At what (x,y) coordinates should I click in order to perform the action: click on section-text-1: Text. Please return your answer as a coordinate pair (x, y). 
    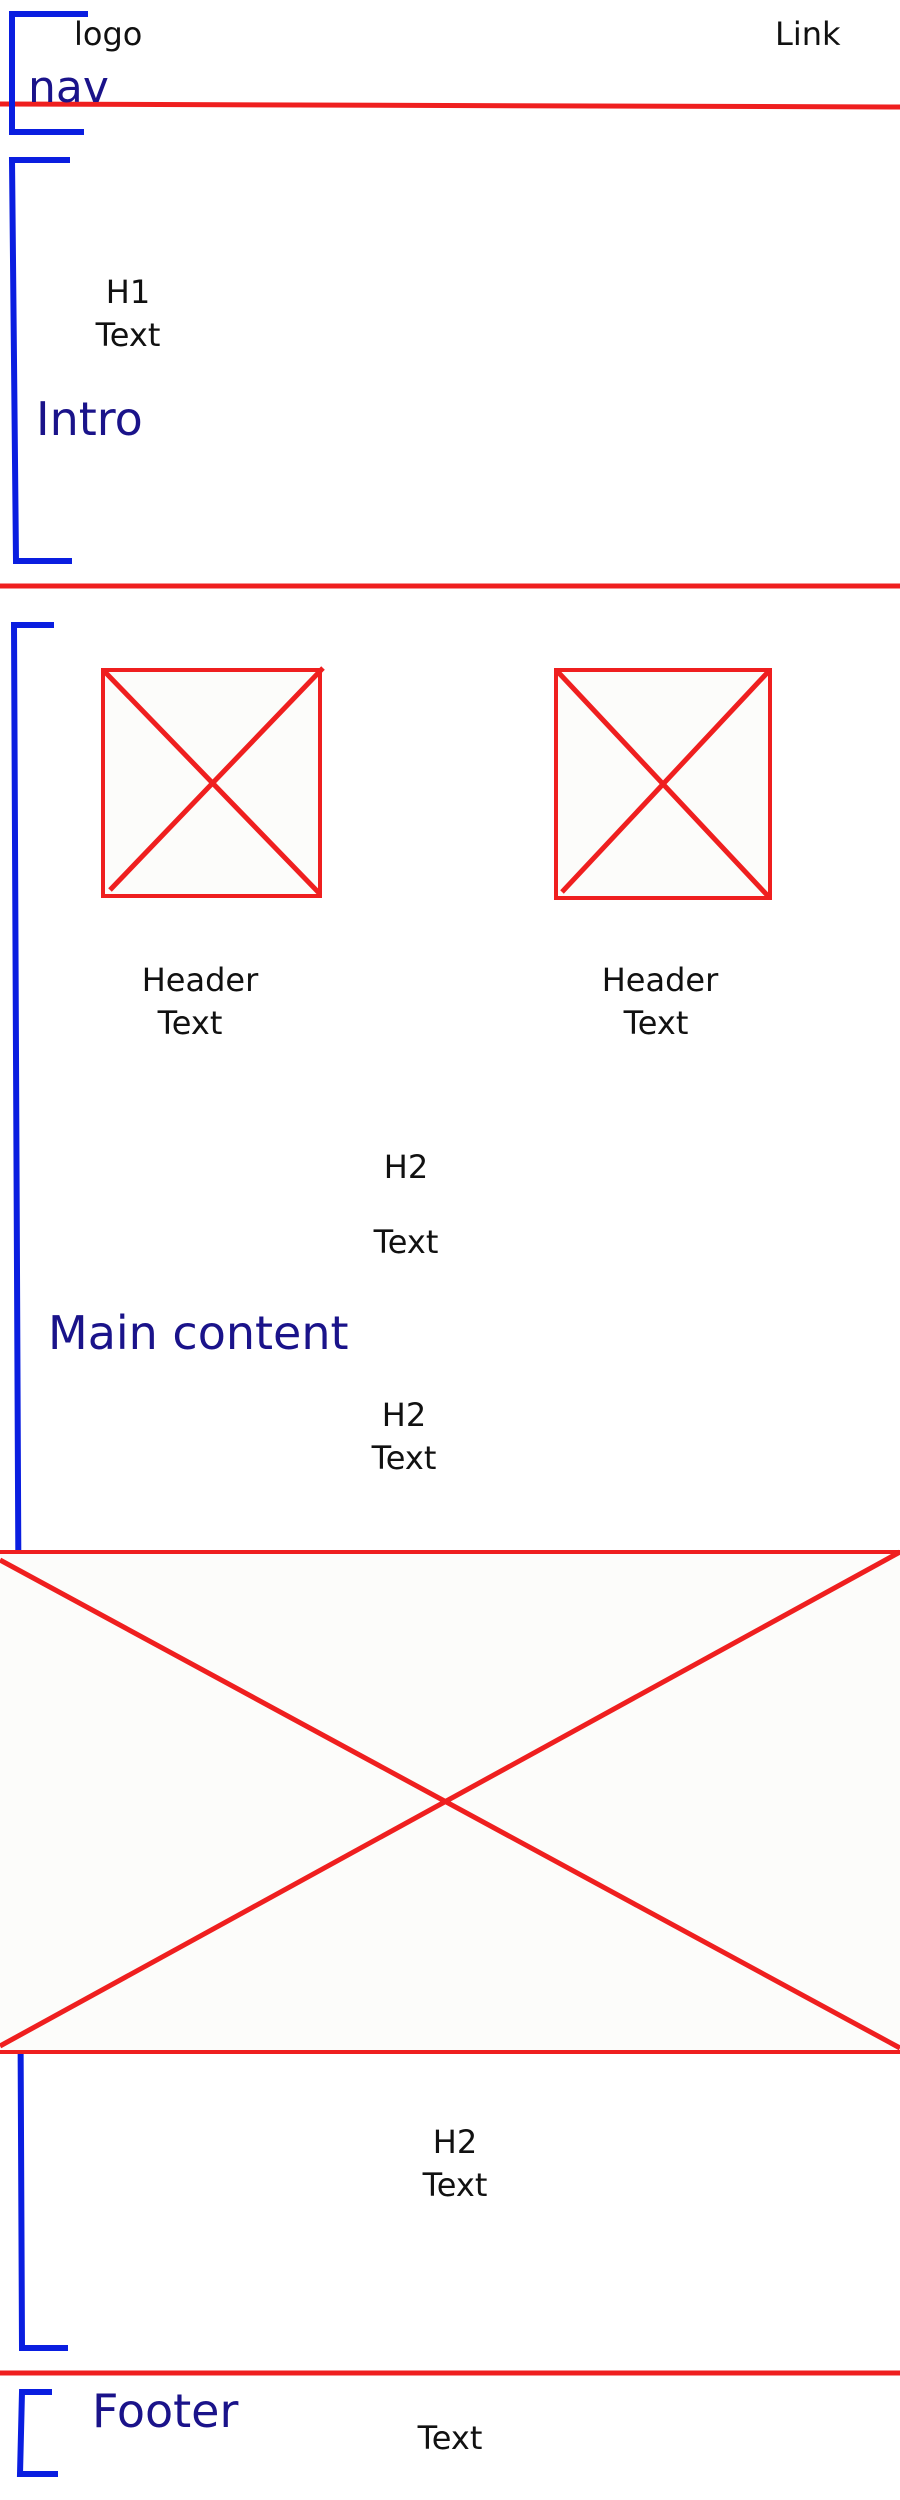
    Looking at the image, I should click on (406, 1242).